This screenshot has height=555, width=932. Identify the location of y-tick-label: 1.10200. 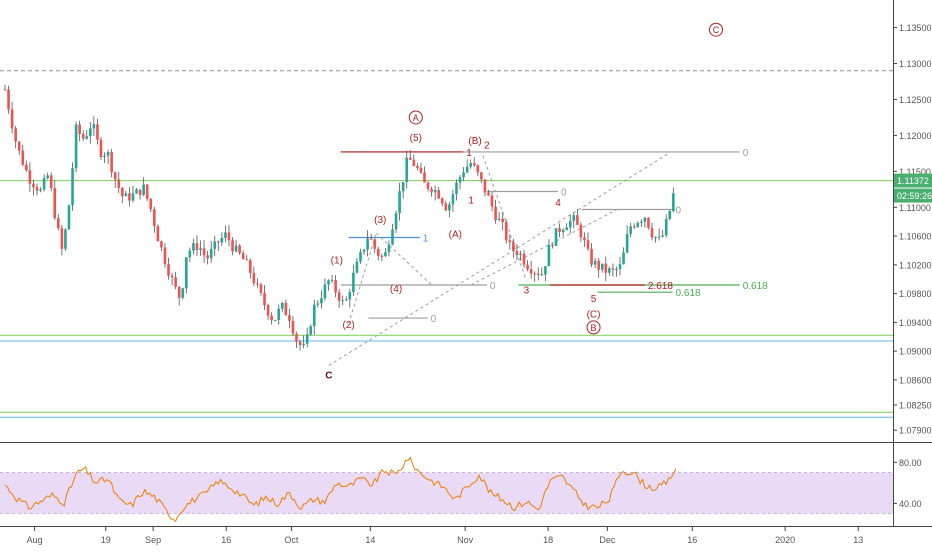
(915, 265).